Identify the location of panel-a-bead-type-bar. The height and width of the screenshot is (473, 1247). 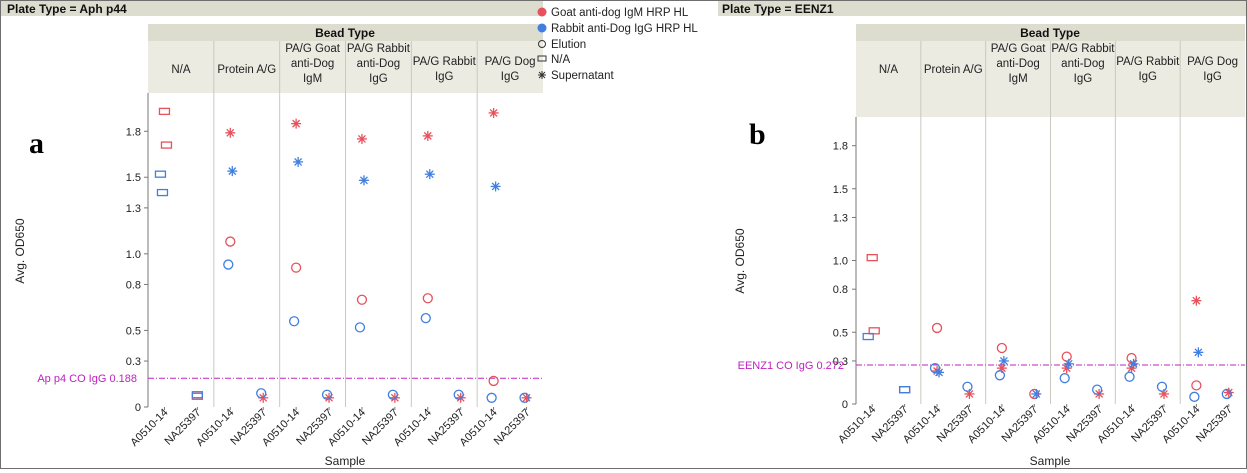
(345, 32).